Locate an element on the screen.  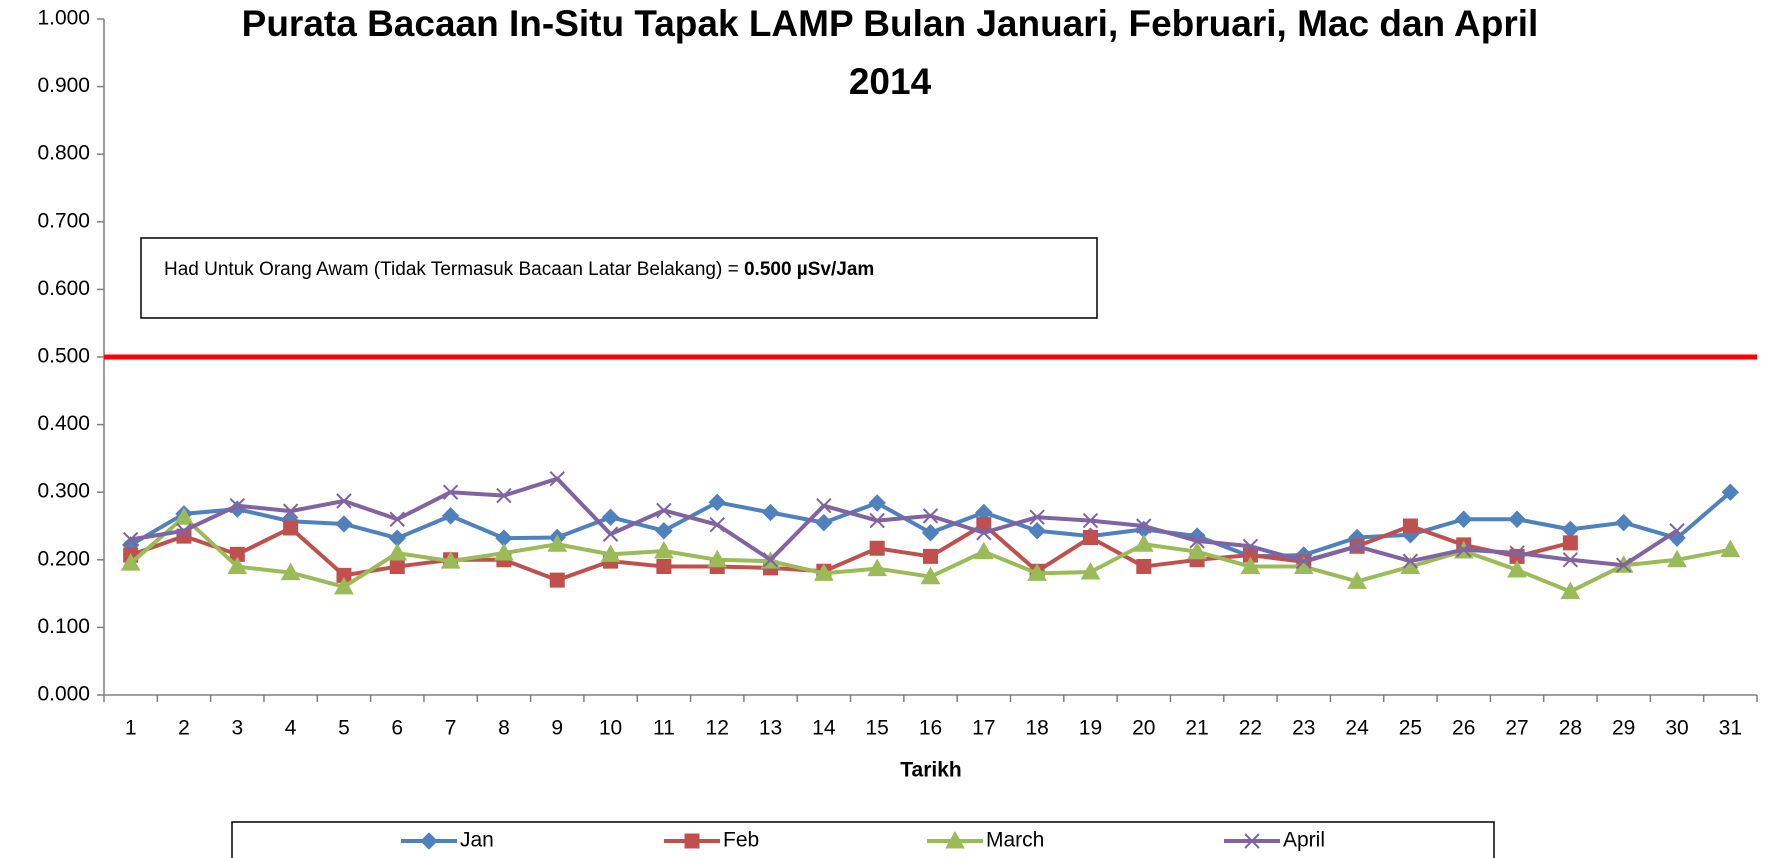
y-tick-label: 0.000 is located at coordinates (63, 694).